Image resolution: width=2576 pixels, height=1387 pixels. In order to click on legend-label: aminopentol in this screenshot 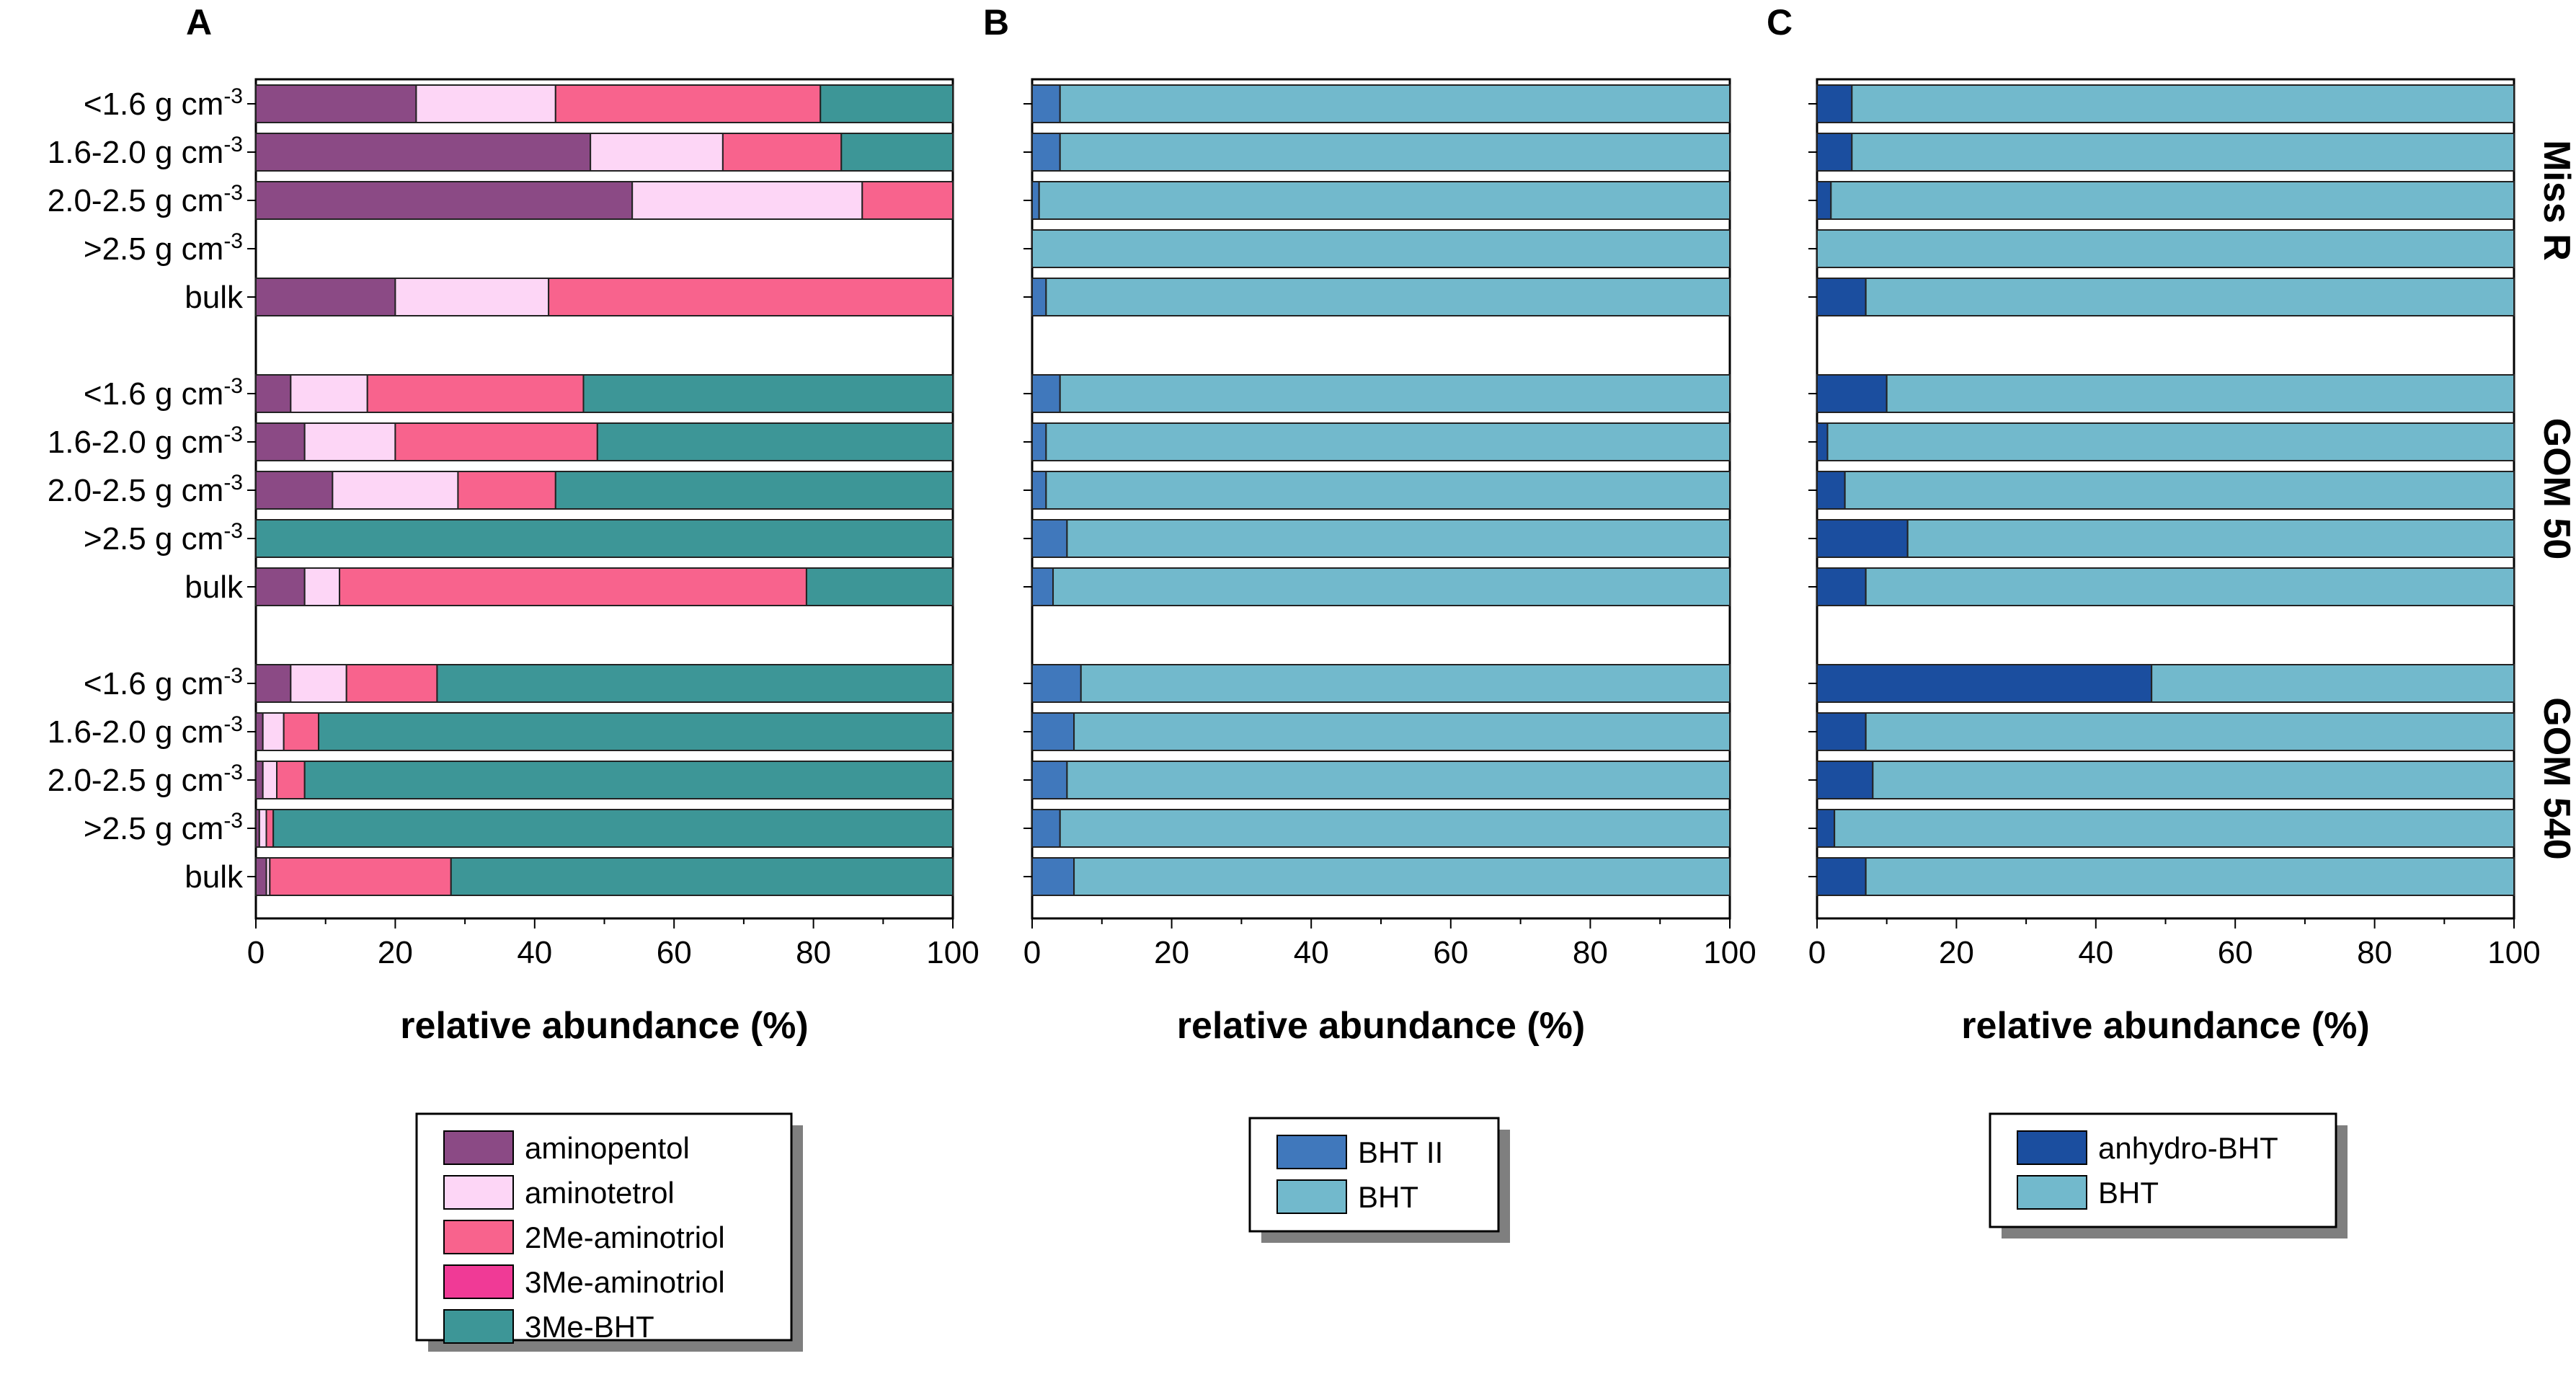, I will do `click(607, 1148)`.